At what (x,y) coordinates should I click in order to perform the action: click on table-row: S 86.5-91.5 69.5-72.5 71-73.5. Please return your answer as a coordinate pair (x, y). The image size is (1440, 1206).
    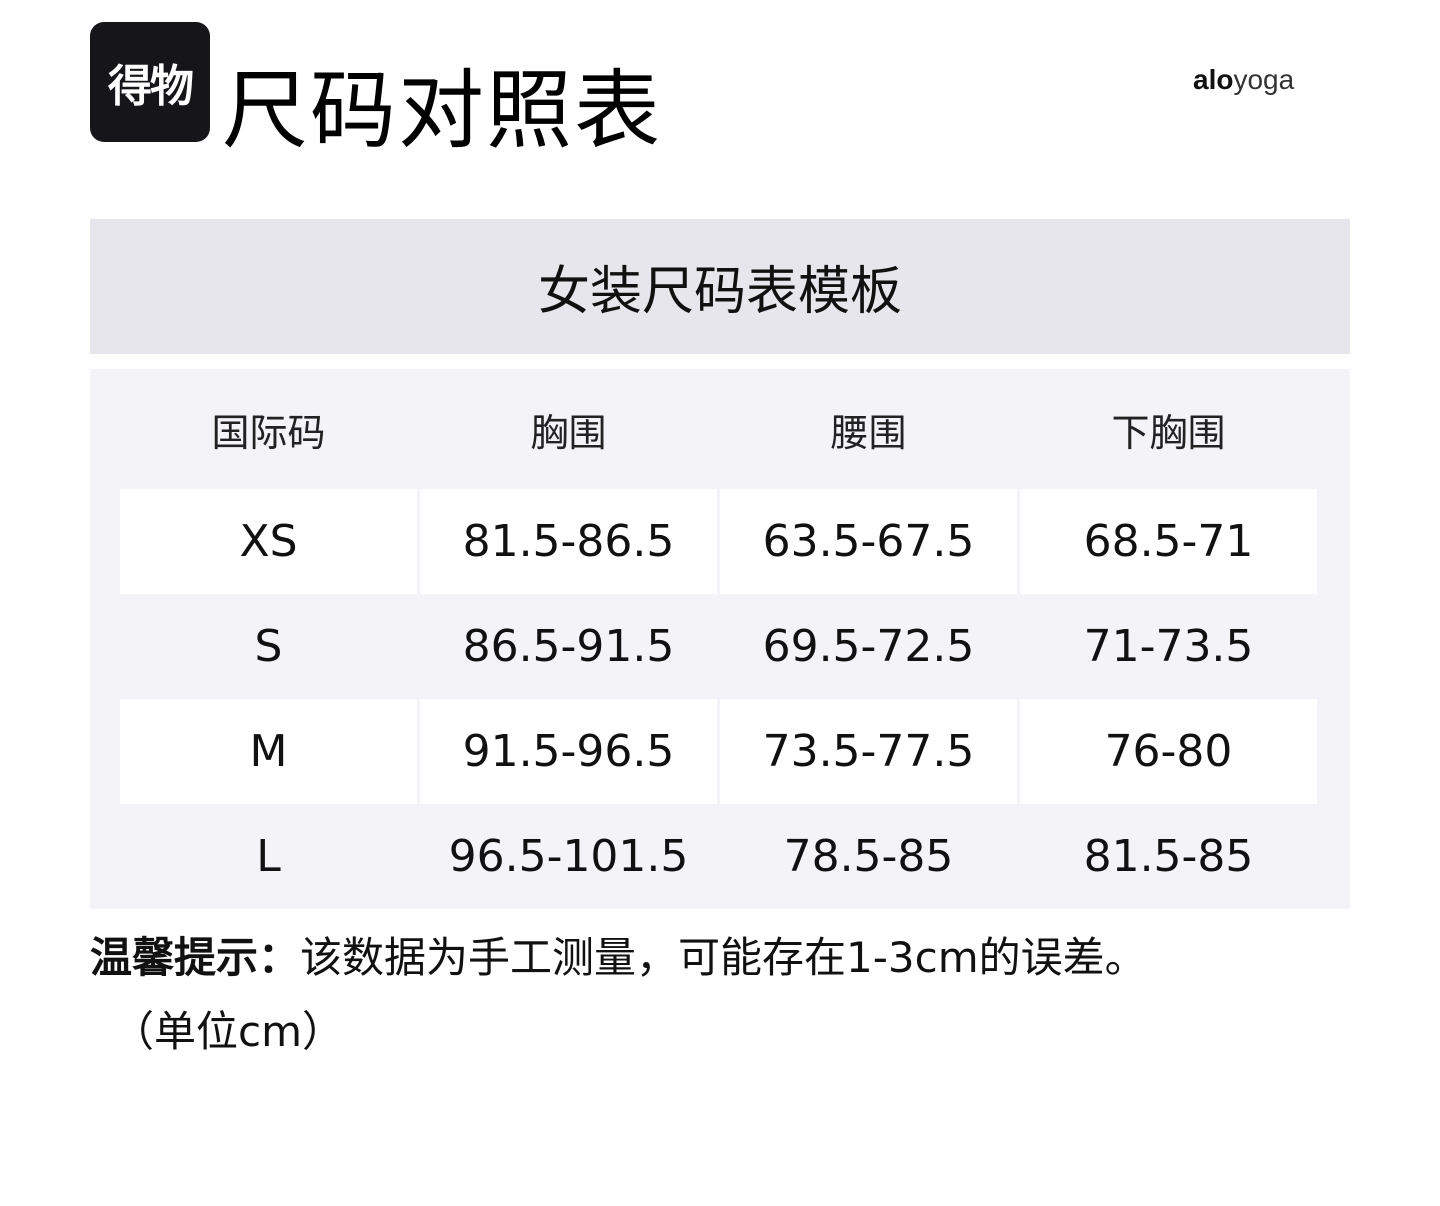
    Looking at the image, I should click on (720, 646).